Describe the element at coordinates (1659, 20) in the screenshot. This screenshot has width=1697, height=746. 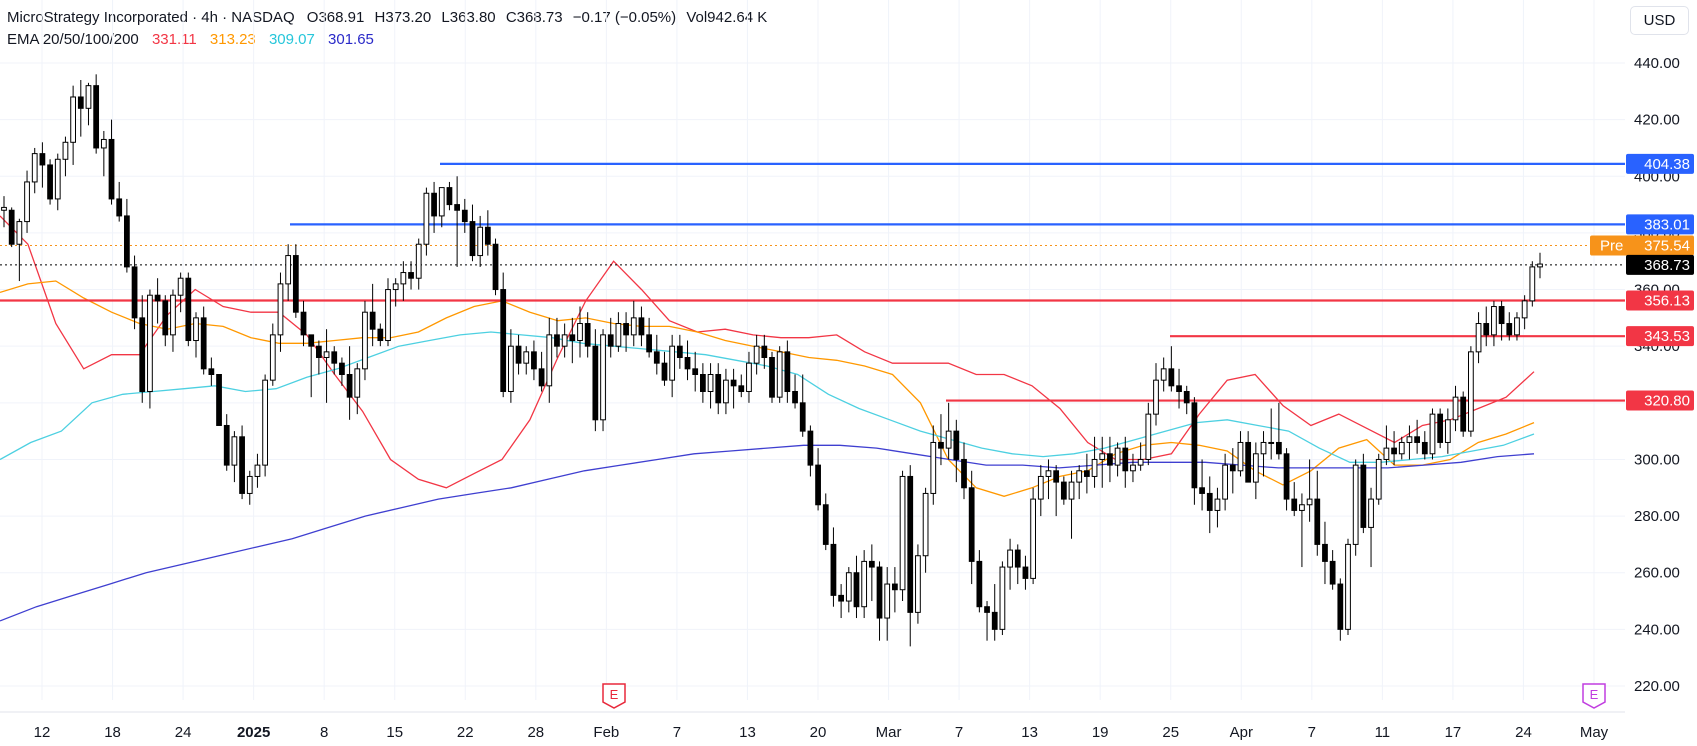
I see `currency-button: USD` at that location.